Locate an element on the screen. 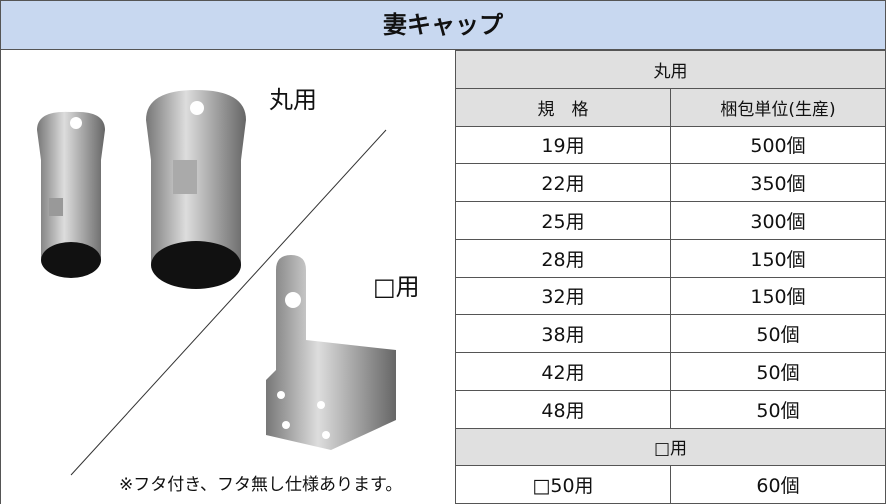 The image size is (886, 504). table-cell: 28用 is located at coordinates (563, 258).